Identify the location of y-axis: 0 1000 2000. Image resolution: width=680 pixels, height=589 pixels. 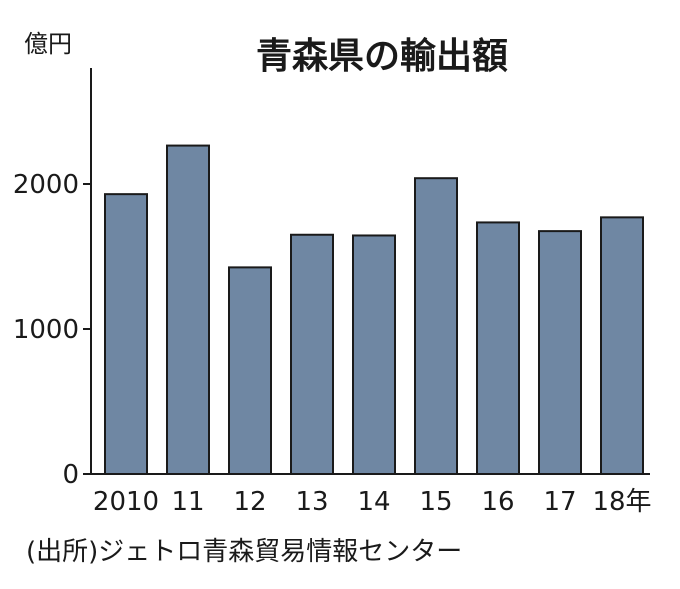
(52, 279).